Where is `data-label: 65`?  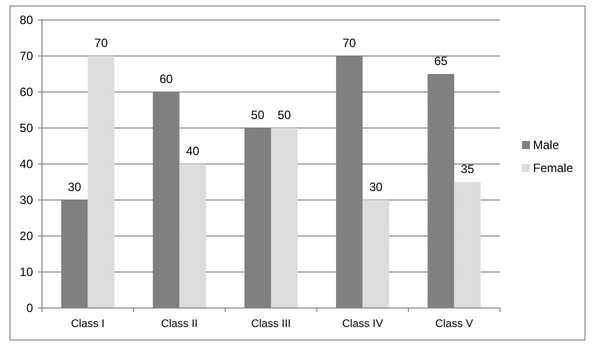
data-label: 65 is located at coordinates (441, 61).